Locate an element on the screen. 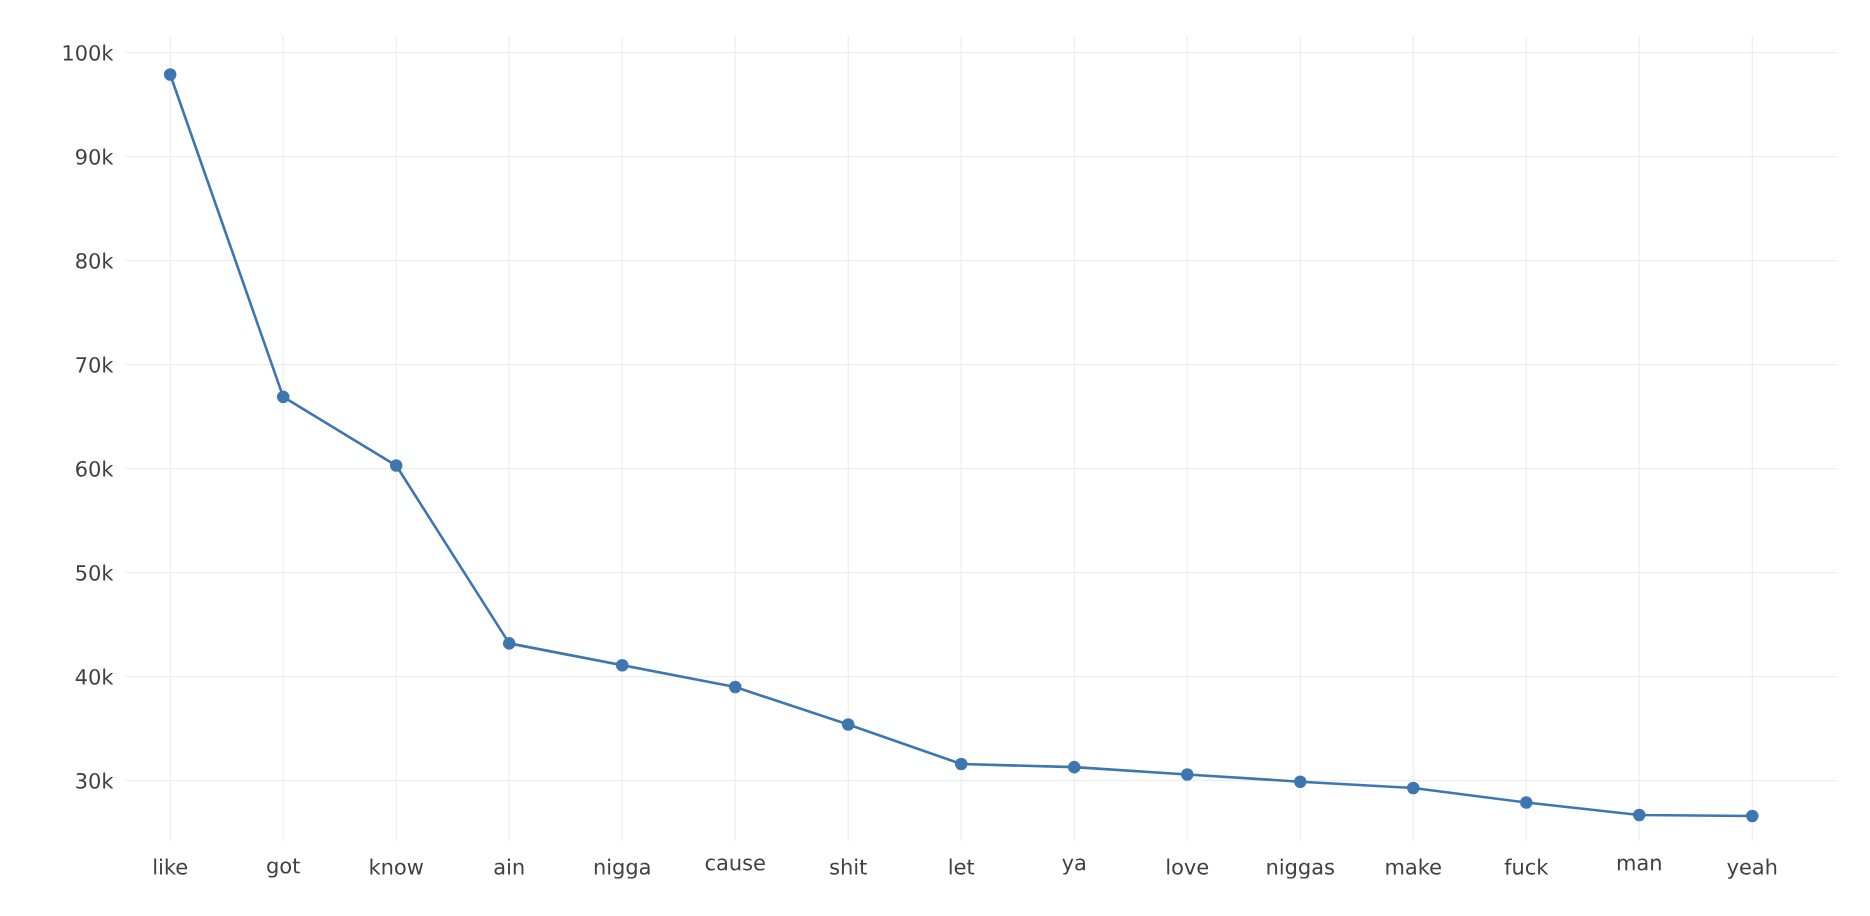 The height and width of the screenshot is (916, 1870). x-tick-label: nigga is located at coordinates (622, 868).